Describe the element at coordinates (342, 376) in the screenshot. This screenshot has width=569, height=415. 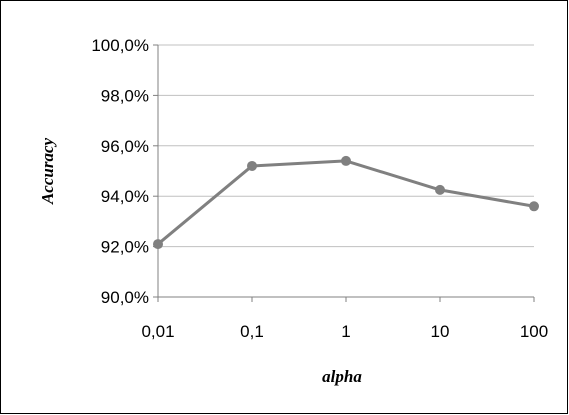
I see `x-axis-title: alpha` at that location.